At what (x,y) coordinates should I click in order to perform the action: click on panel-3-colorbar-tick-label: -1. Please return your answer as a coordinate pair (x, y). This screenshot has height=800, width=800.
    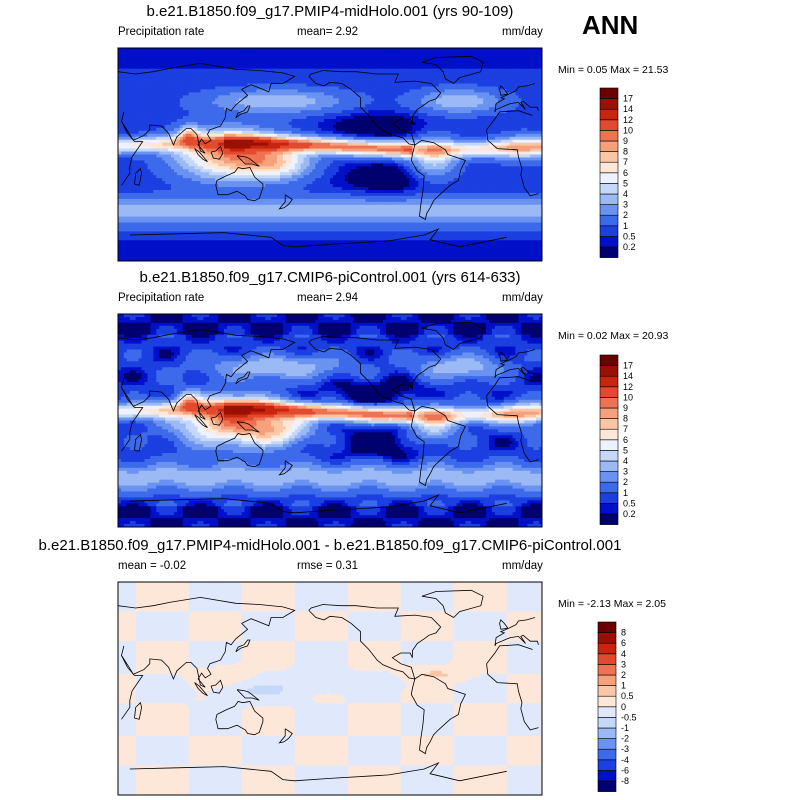
    Looking at the image, I should click on (625, 728).